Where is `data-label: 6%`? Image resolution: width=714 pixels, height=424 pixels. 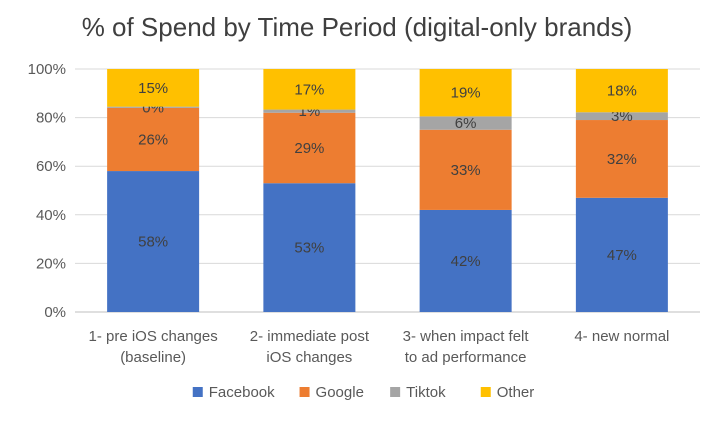
data-label: 6% is located at coordinates (466, 123).